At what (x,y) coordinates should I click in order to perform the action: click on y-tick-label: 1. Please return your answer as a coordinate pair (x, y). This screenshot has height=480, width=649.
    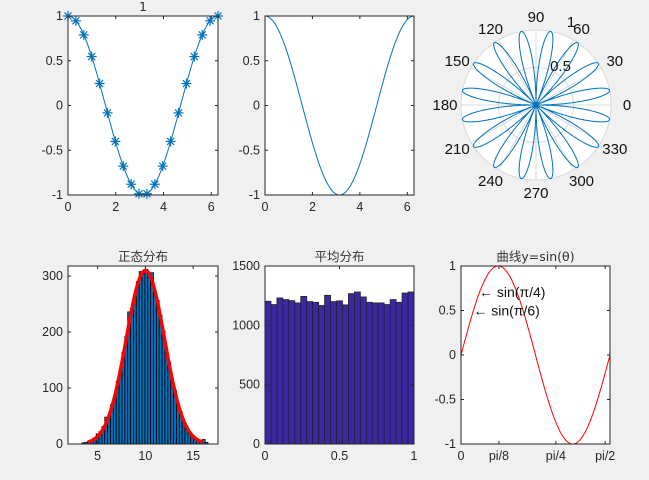
    Looking at the image, I should click on (256, 16).